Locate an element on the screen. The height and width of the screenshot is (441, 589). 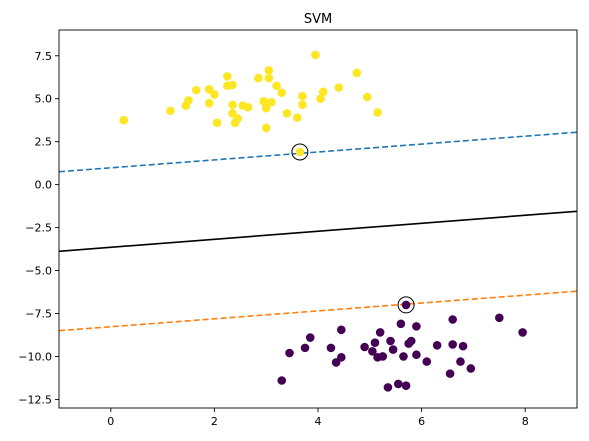
support-vectors is located at coordinates (353, 228).